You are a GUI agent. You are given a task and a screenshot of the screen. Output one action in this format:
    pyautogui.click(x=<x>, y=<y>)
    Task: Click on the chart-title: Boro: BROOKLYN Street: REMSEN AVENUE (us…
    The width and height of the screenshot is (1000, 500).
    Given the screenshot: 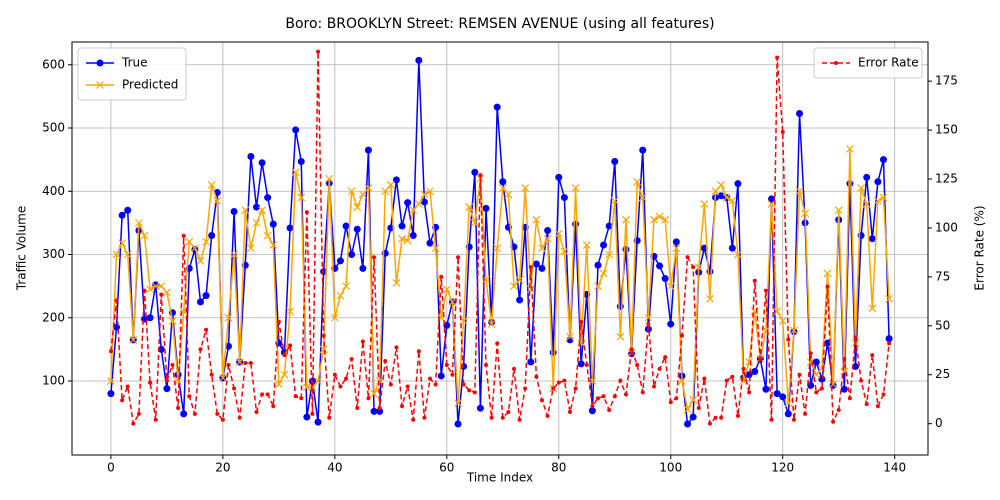 What is the action you would take?
    pyautogui.click(x=499, y=24)
    